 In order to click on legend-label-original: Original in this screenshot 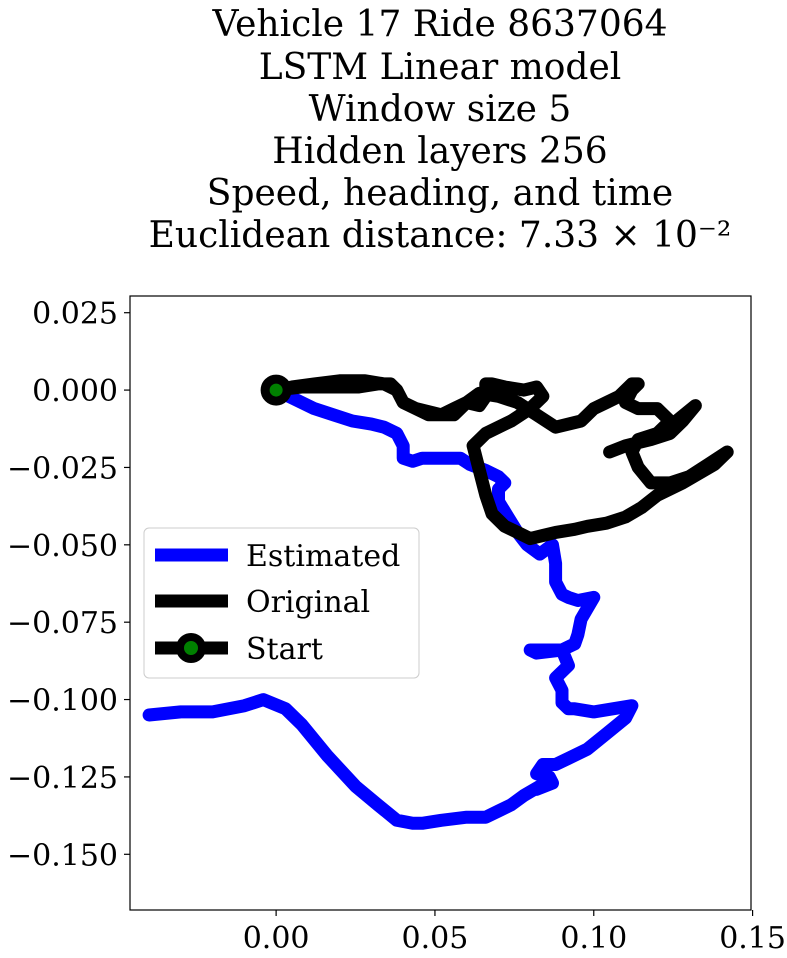, I will do `click(308, 602)`.